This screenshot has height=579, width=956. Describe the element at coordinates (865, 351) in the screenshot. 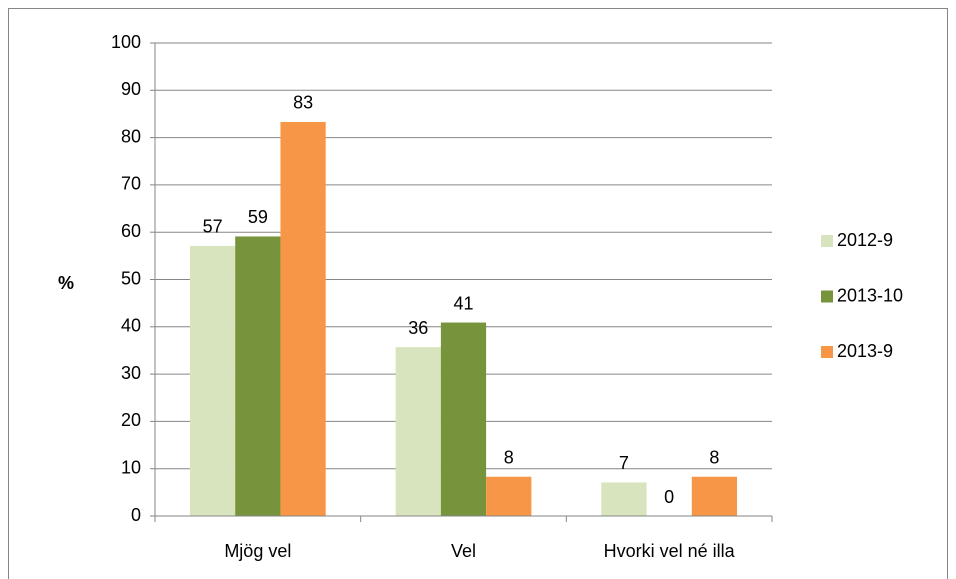

I see `legend-label: 2013-9` at that location.